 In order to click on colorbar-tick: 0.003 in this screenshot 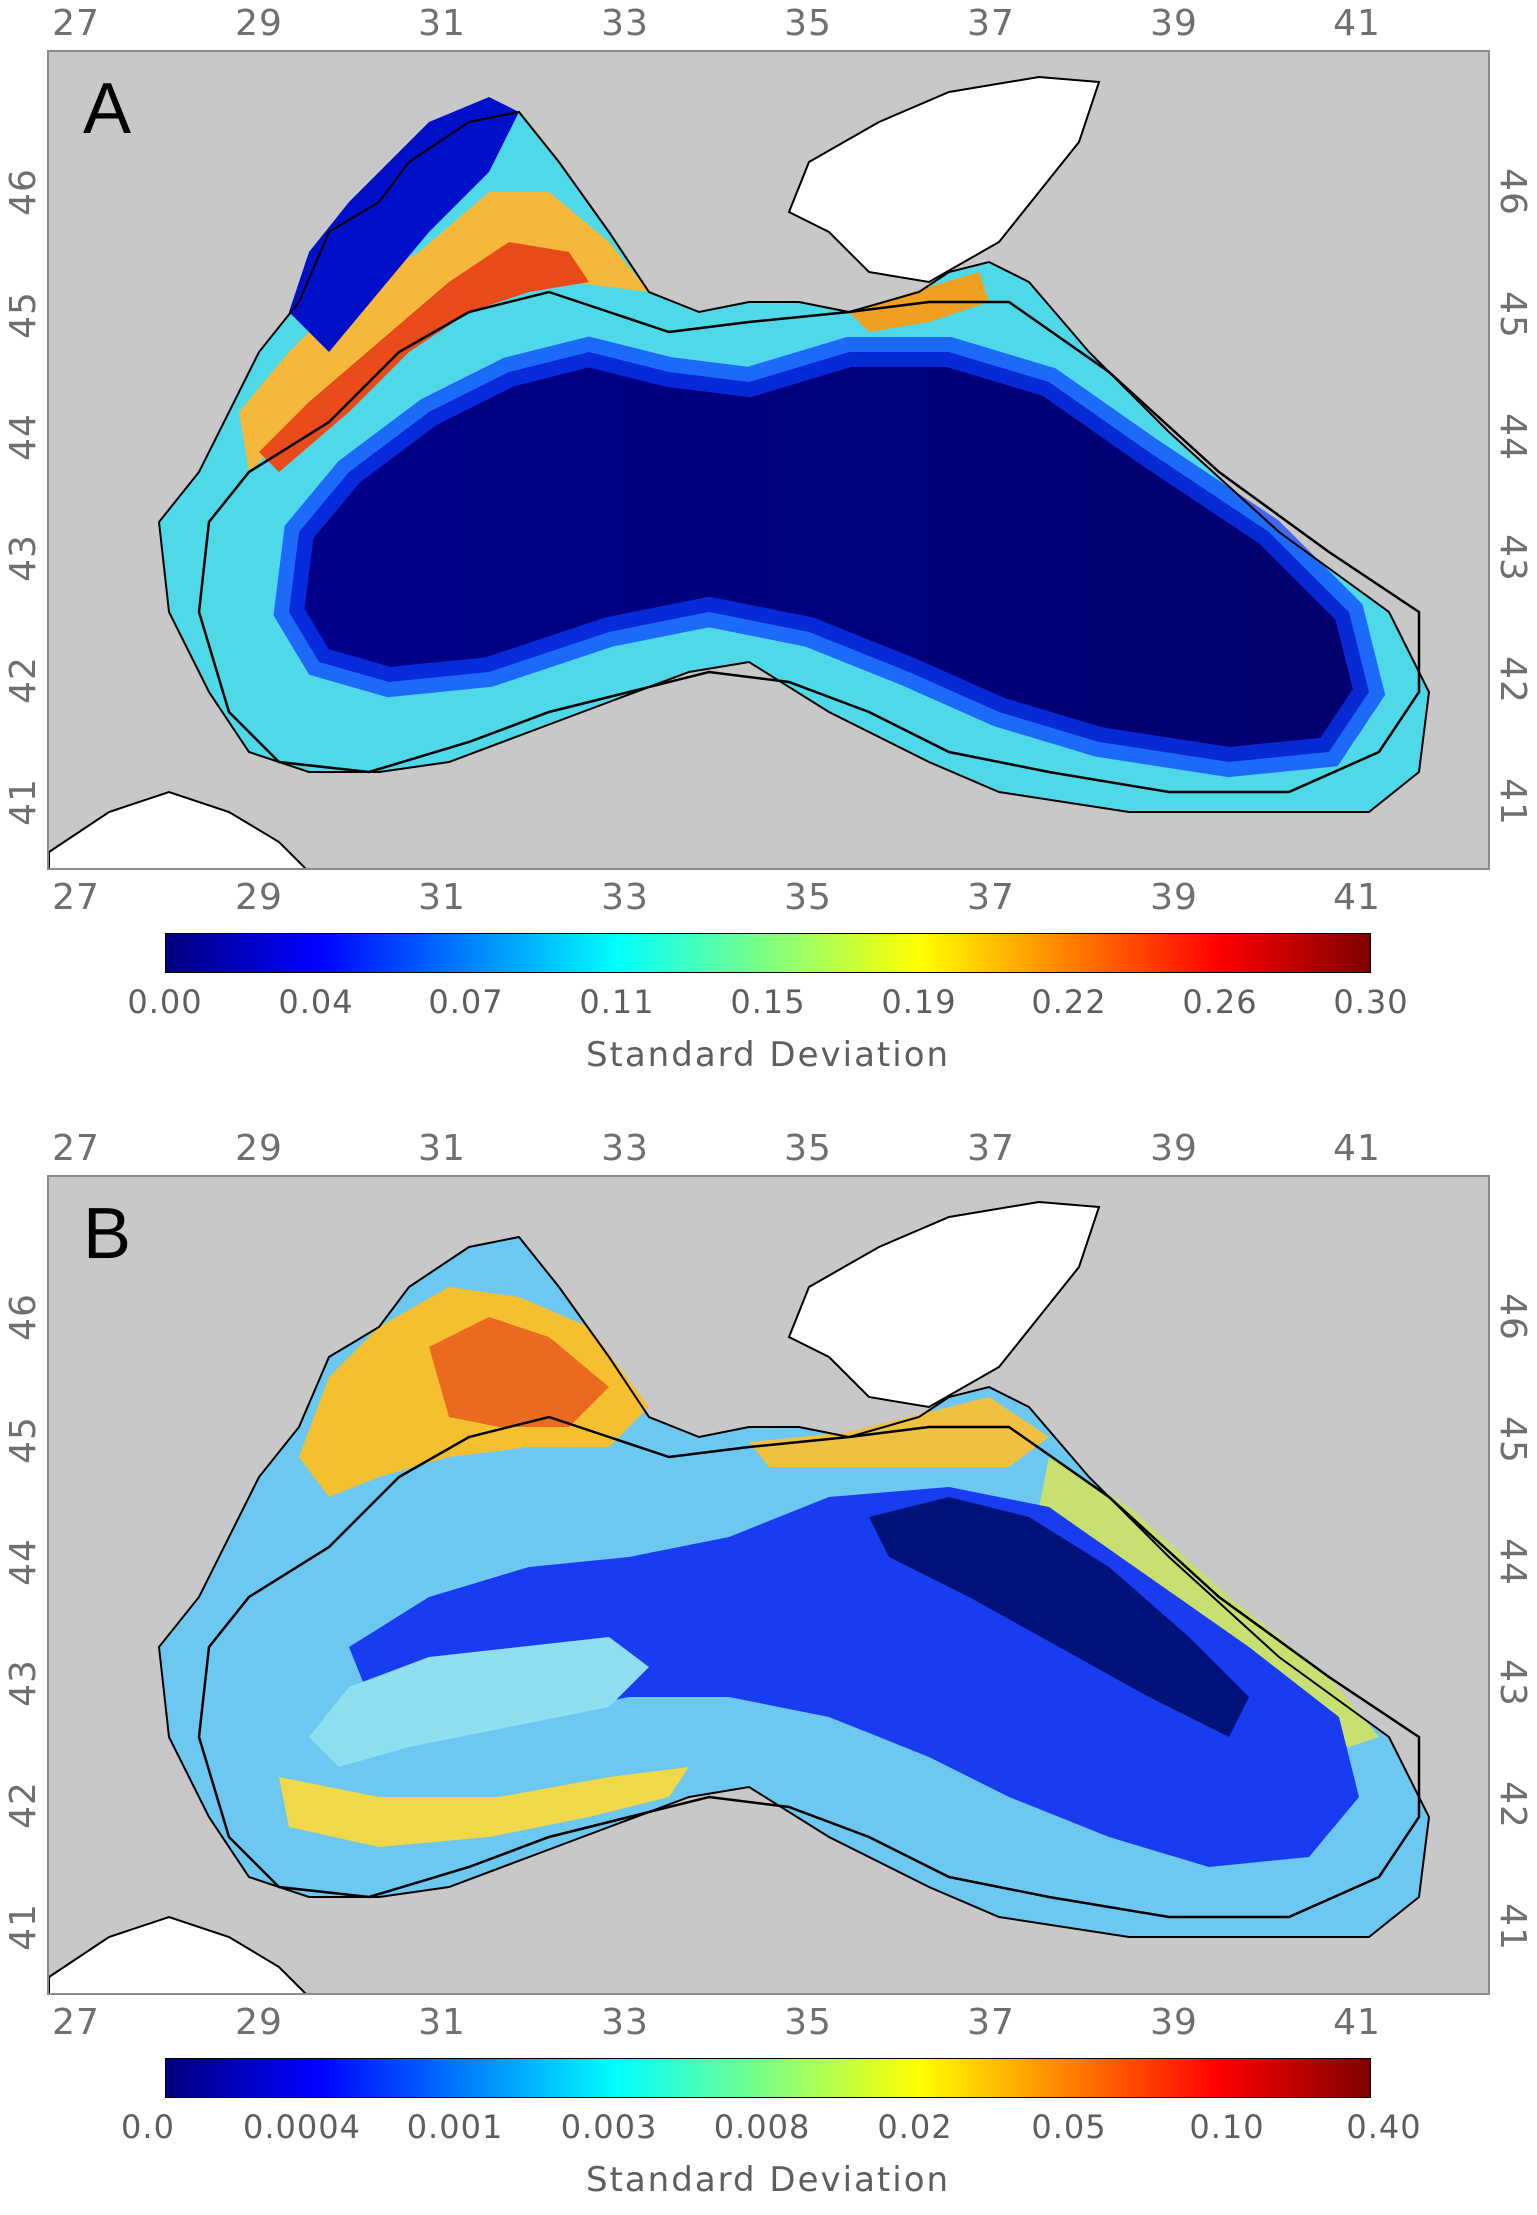, I will do `click(609, 2127)`.